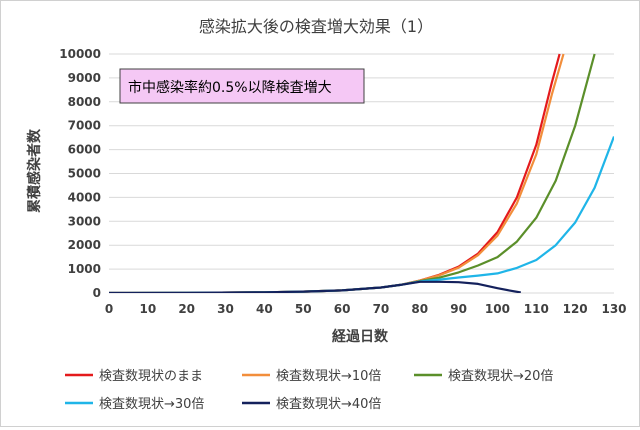 Image resolution: width=640 pixels, height=430 pixels. I want to click on y-tick-label: 9000, so click(84, 78).